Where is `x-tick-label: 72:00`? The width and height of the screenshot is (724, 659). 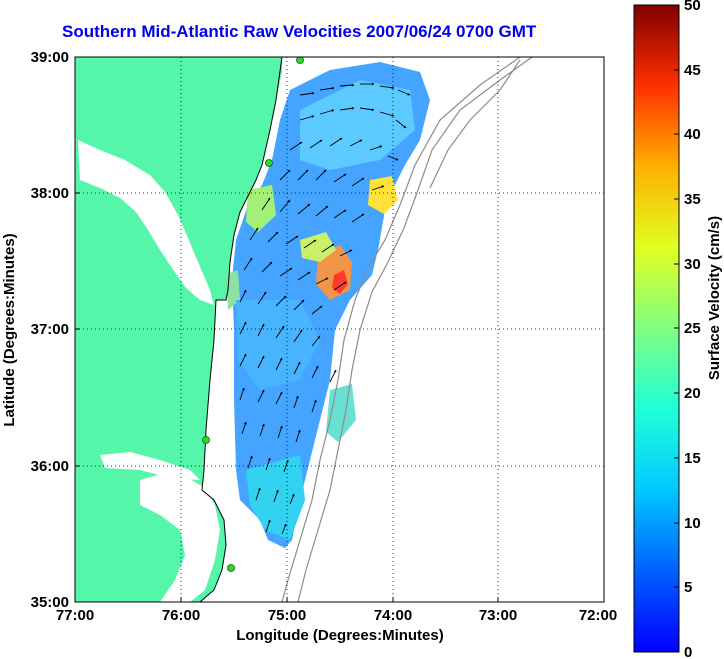
x-tick-label: 72:00 is located at coordinates (598, 615).